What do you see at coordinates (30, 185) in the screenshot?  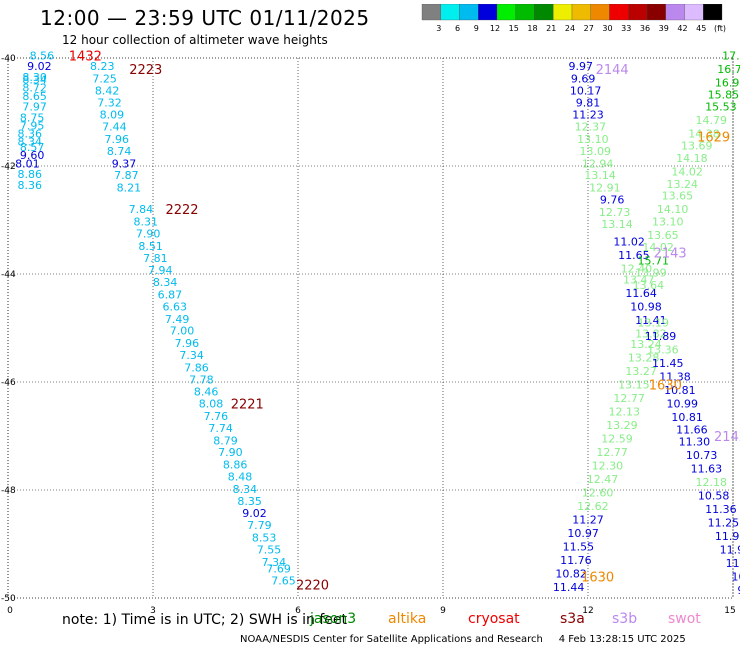 I see `wave-height-value: 8.36` at bounding box center [30, 185].